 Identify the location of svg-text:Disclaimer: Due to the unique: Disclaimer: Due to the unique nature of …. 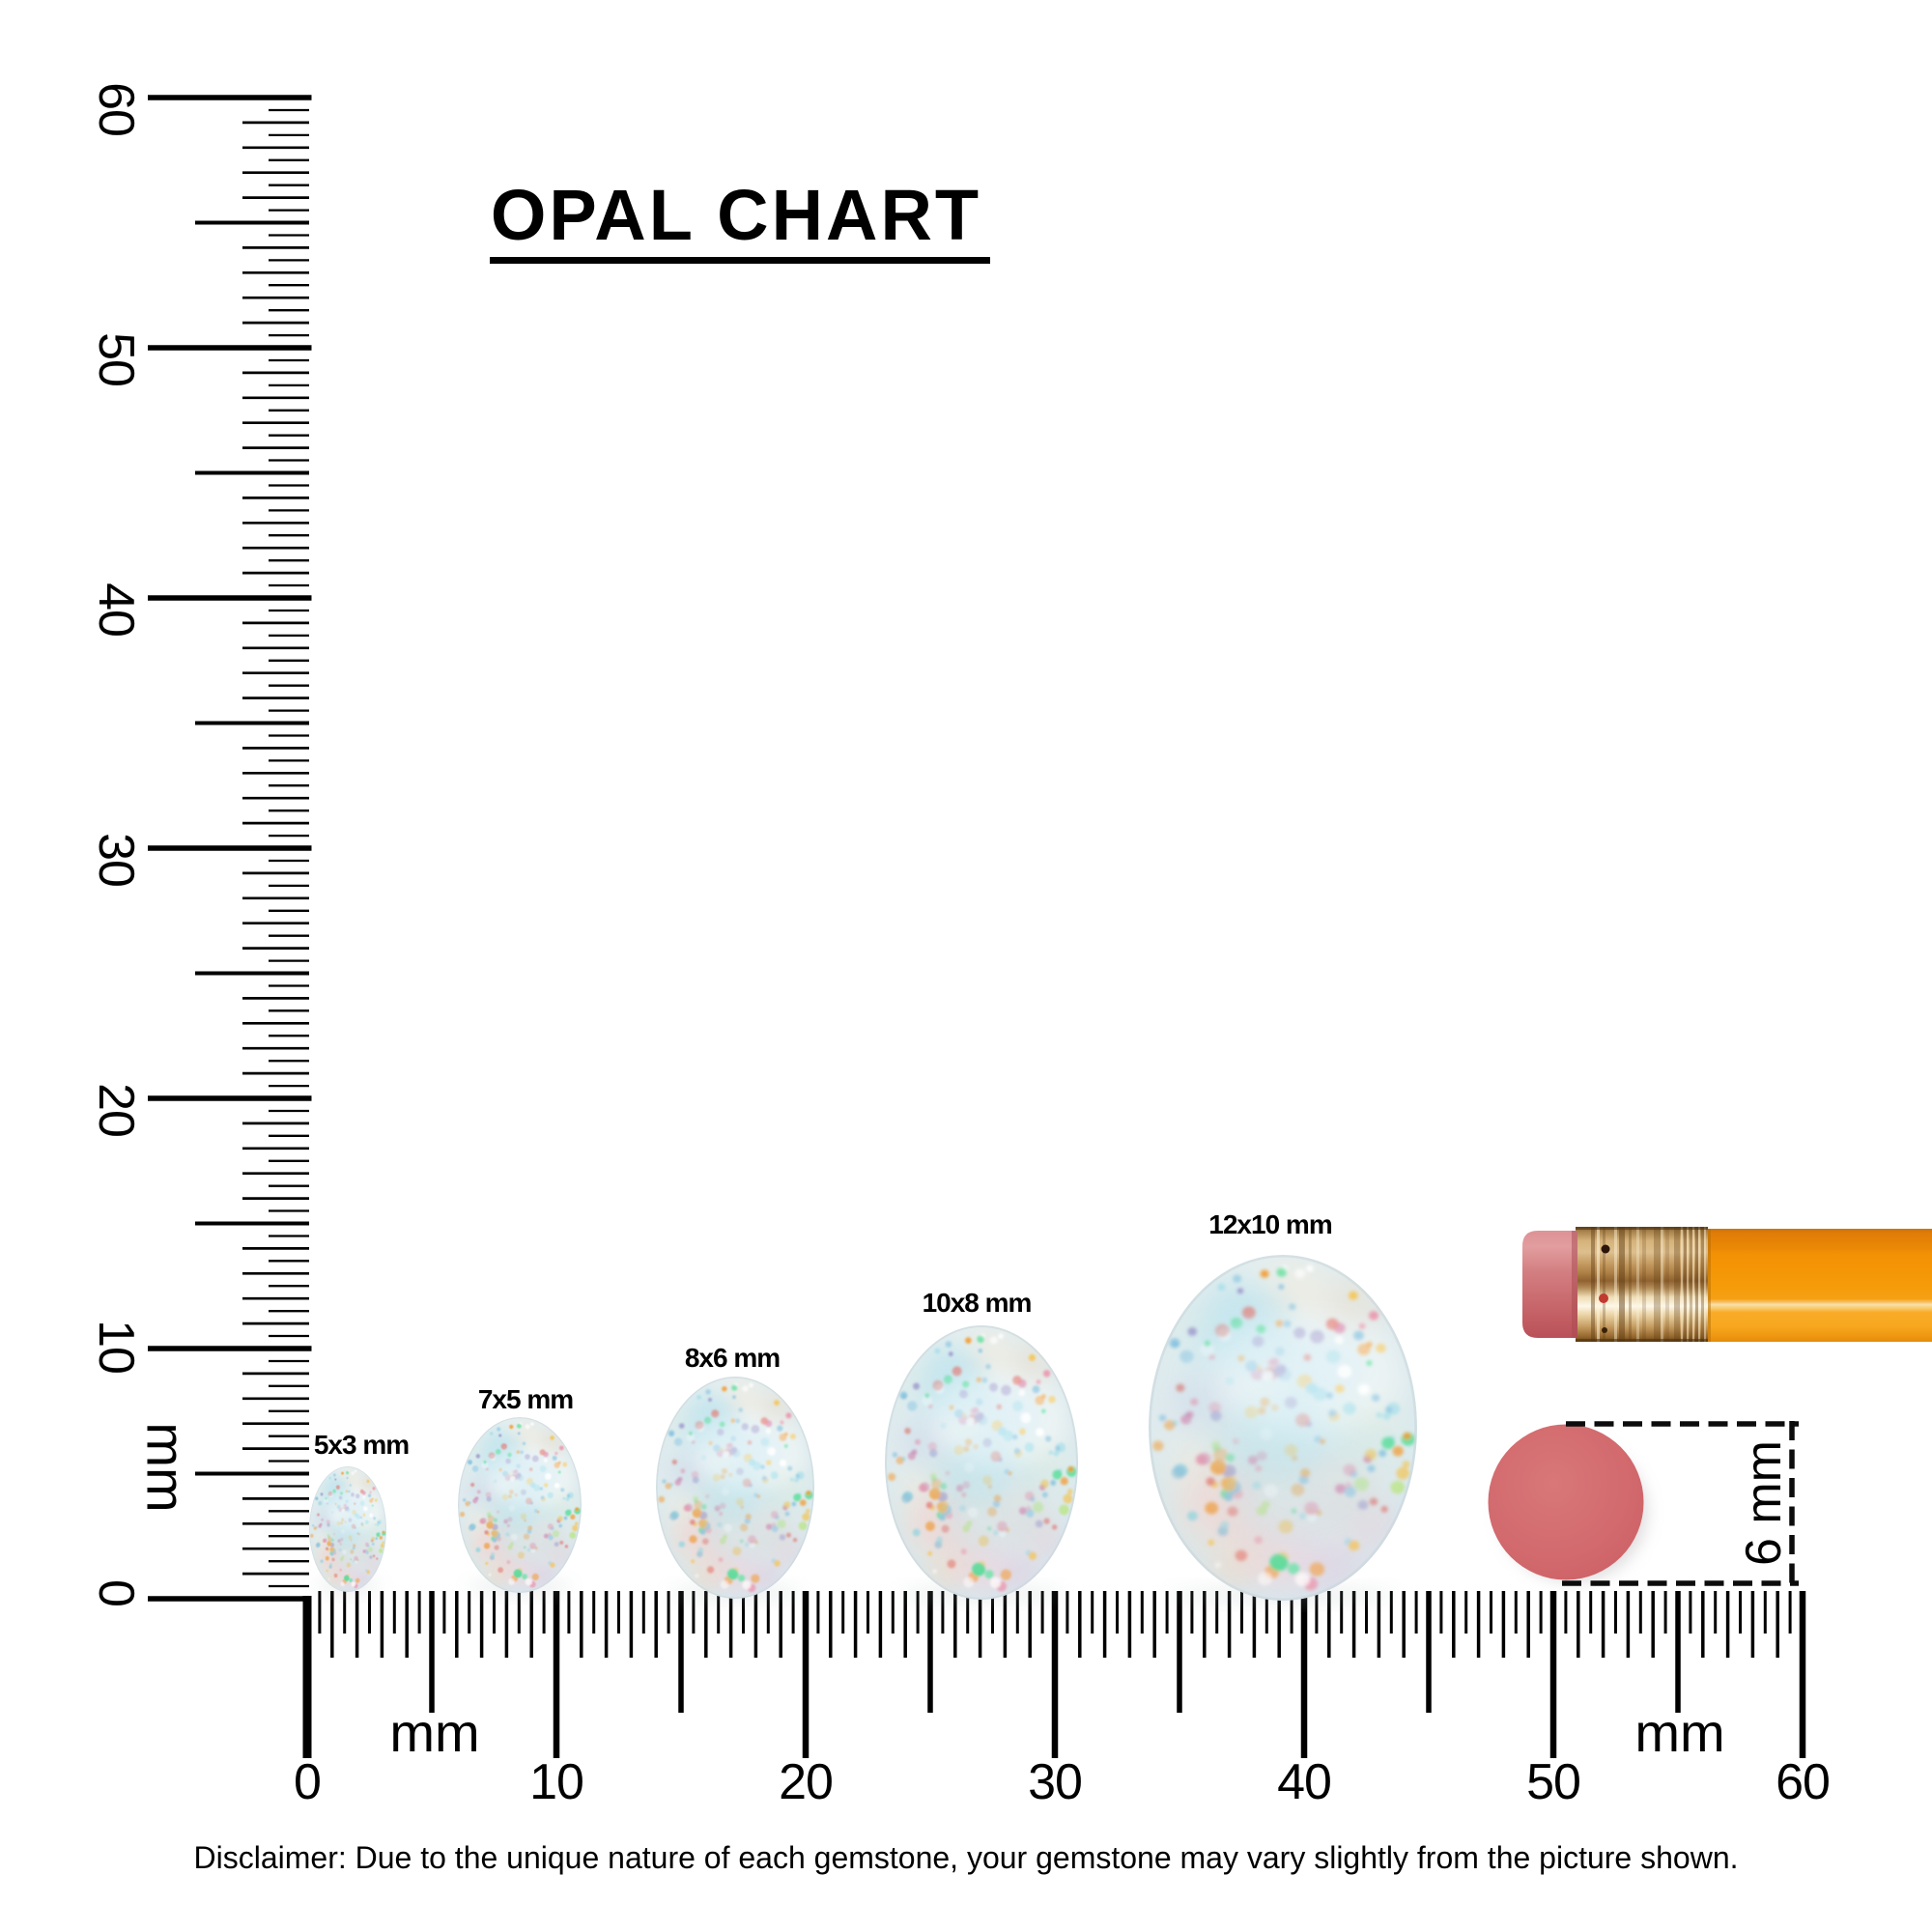
(966, 1857).